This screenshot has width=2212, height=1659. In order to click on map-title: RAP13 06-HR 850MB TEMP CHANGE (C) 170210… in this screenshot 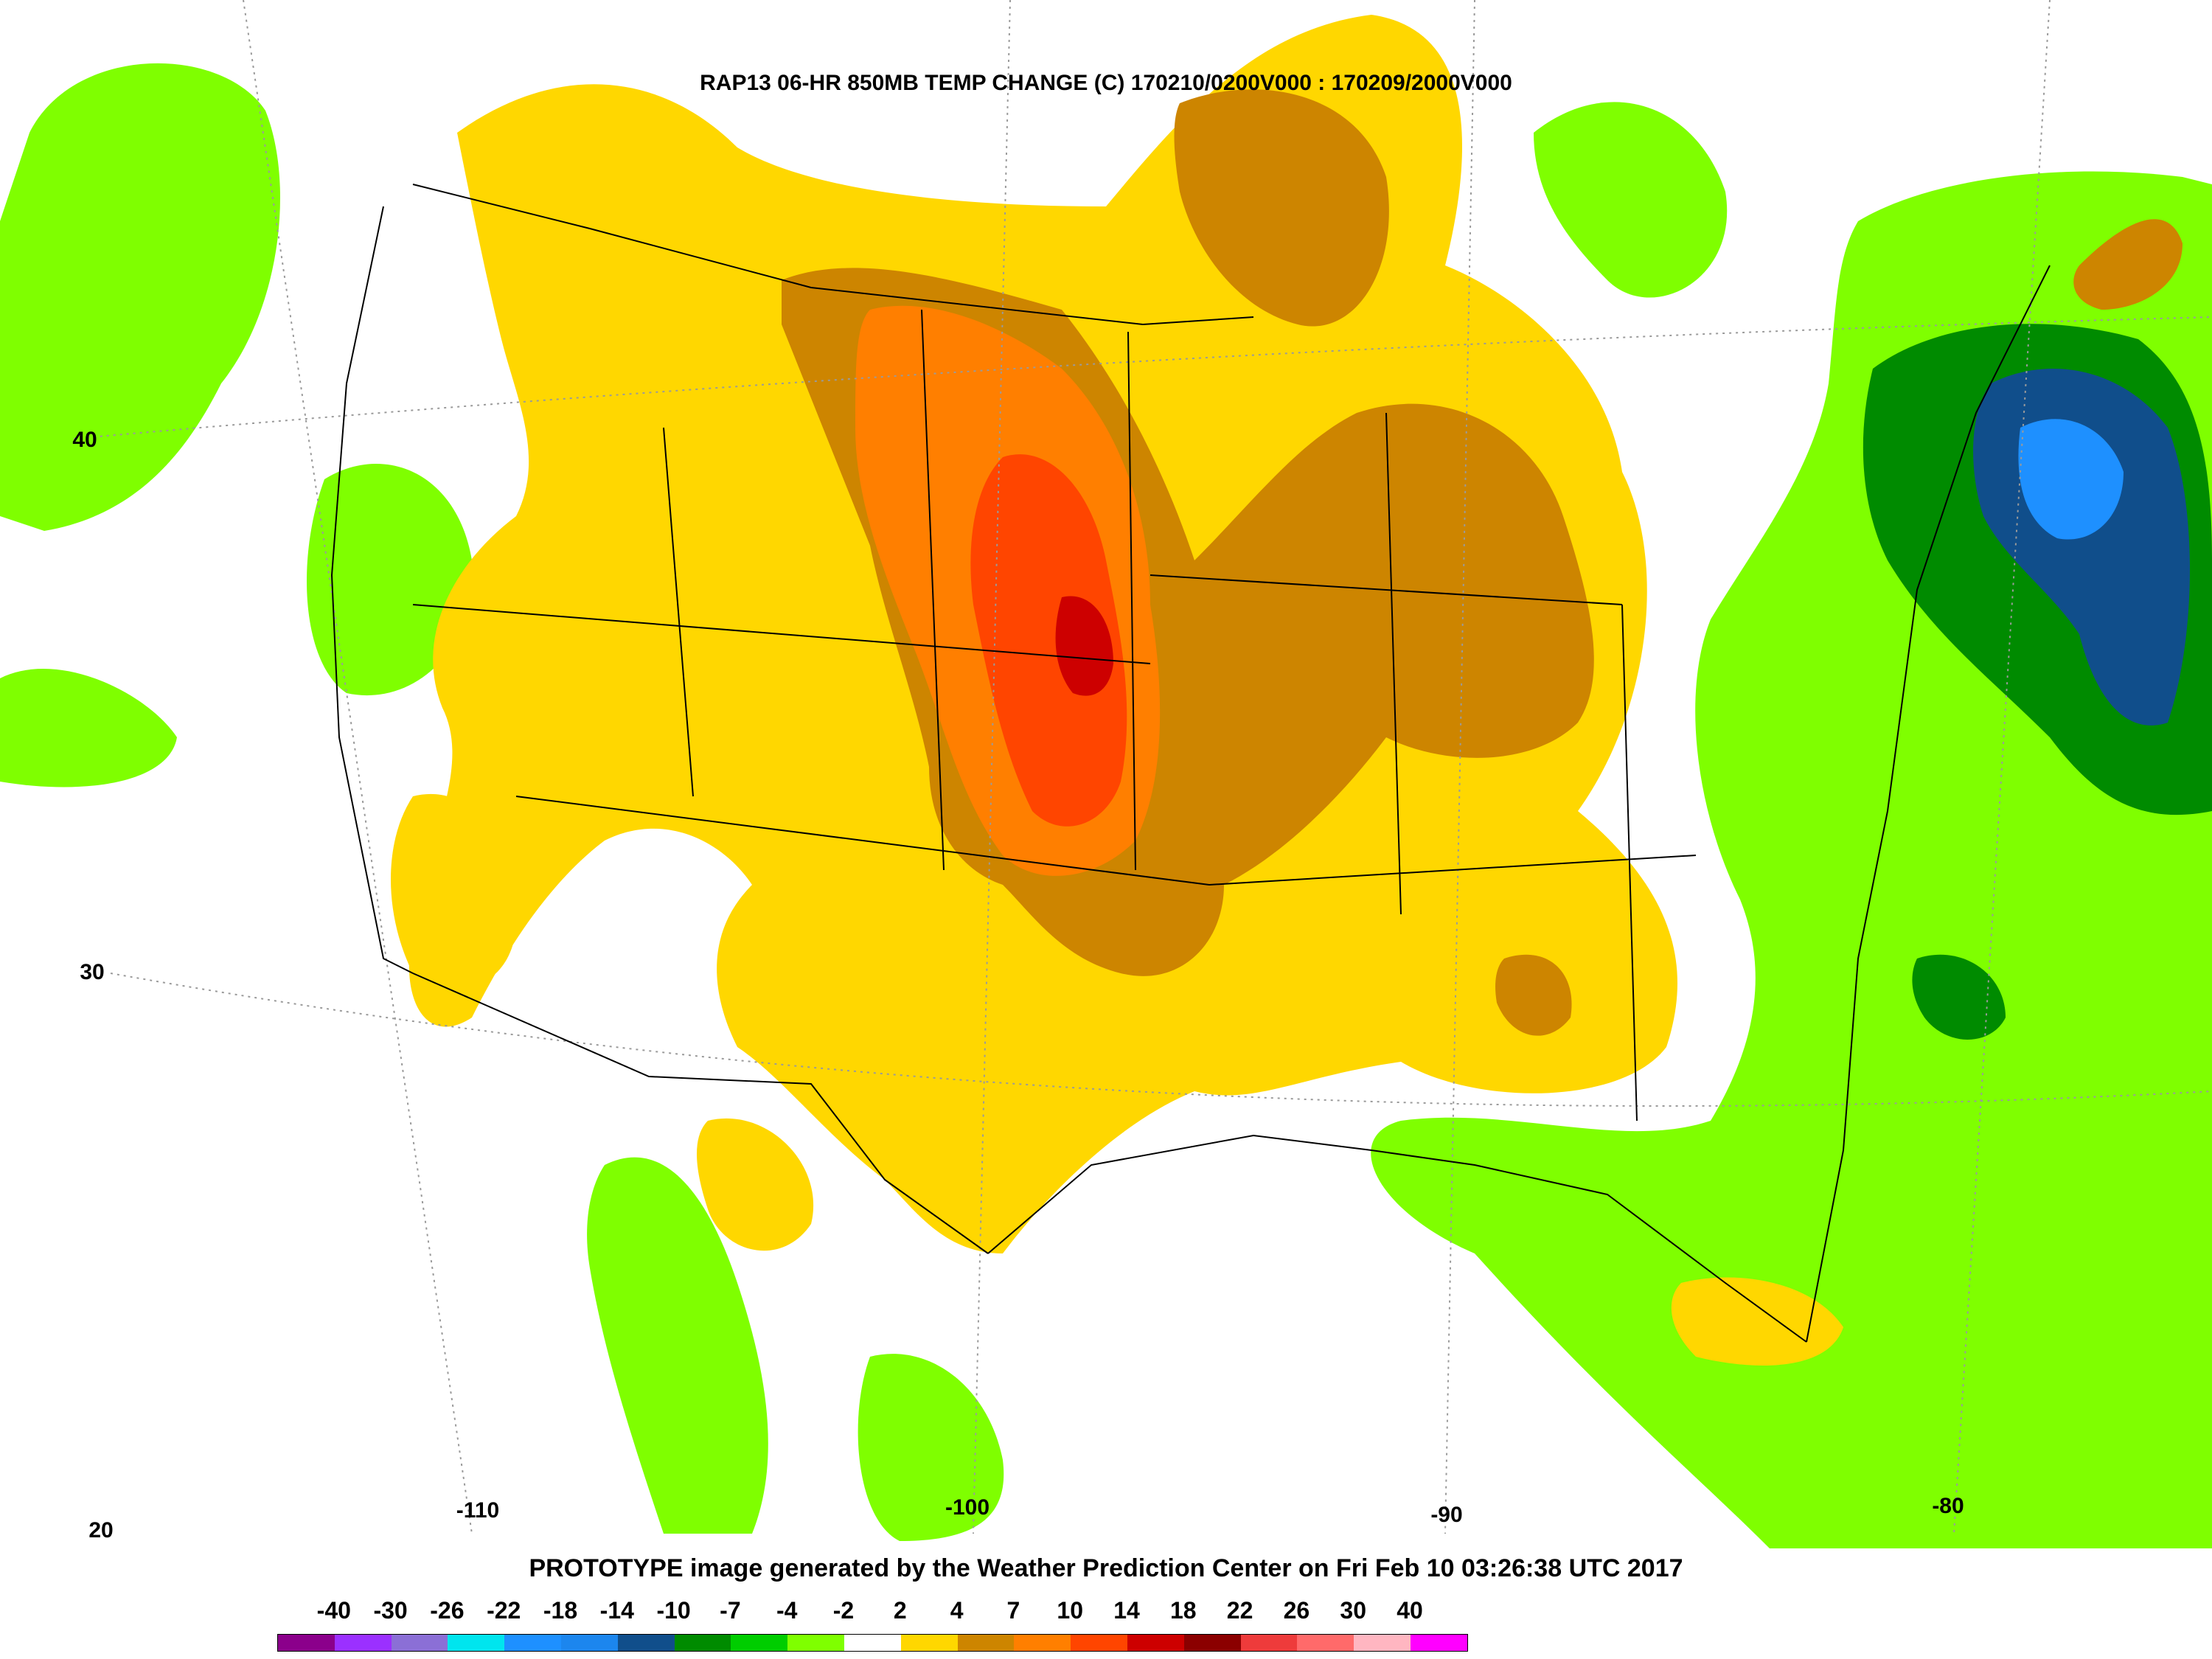, I will do `click(1106, 83)`.